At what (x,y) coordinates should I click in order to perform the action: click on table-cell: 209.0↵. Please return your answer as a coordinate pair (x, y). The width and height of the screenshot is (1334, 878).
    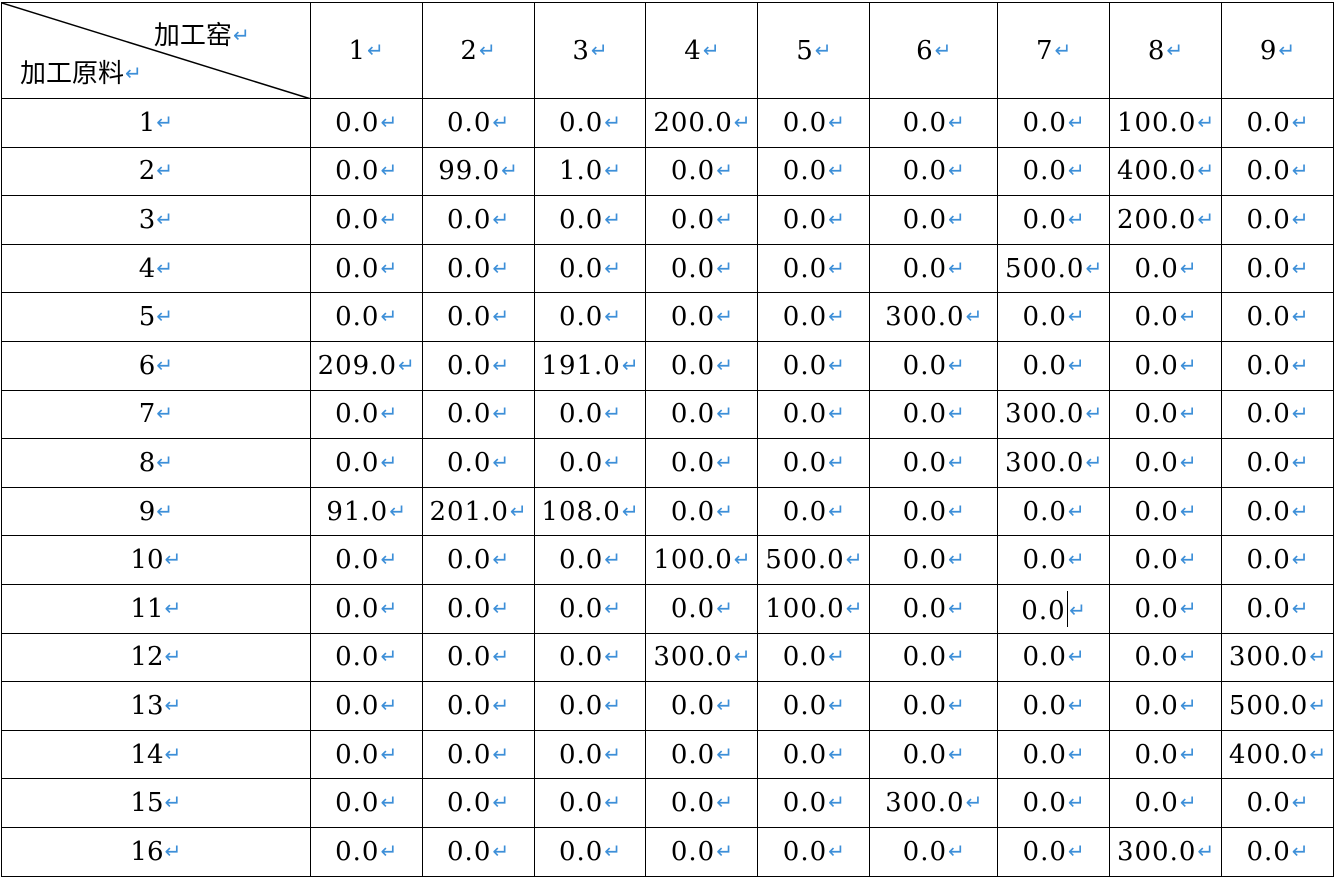
    Looking at the image, I should click on (366, 365).